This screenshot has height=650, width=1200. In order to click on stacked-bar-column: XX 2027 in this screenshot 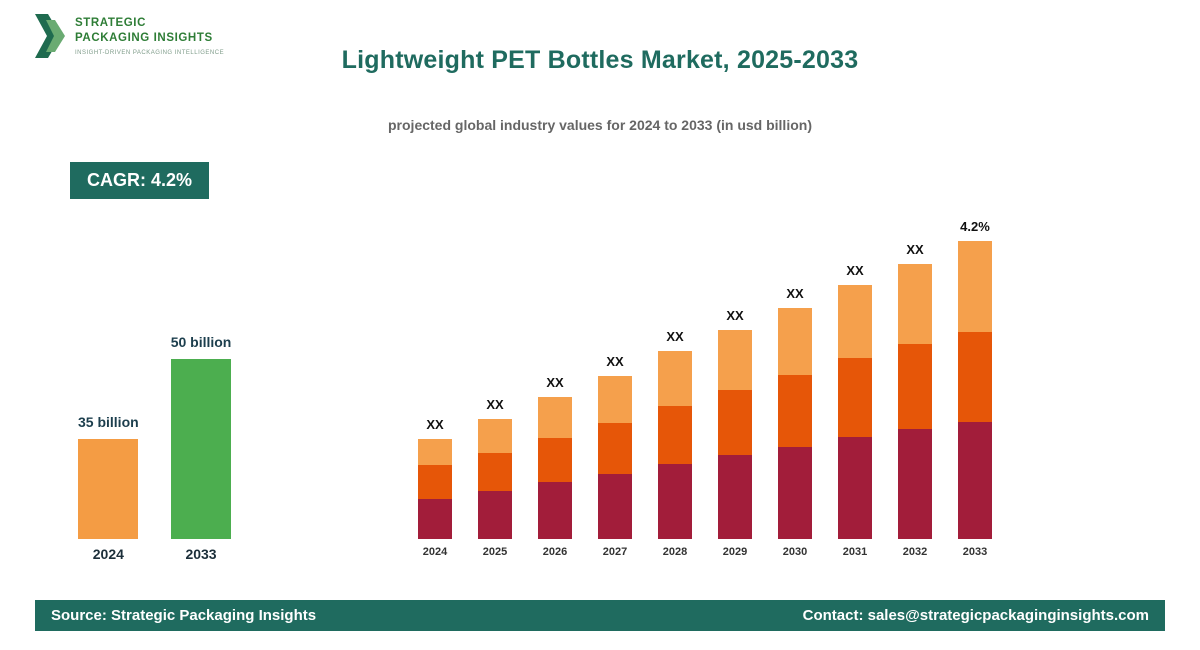, I will do `click(615, 456)`.